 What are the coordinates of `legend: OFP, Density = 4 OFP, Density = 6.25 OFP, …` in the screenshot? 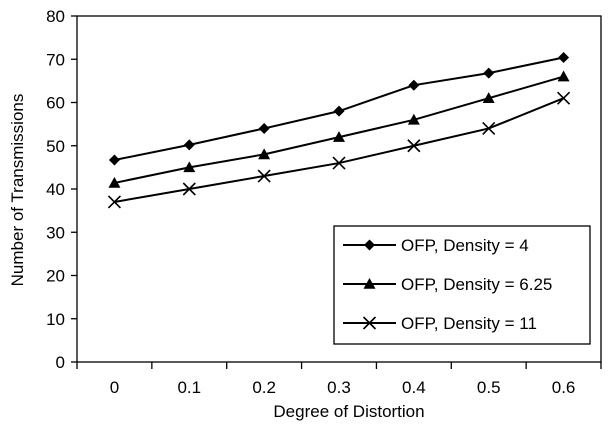 It's located at (462, 285).